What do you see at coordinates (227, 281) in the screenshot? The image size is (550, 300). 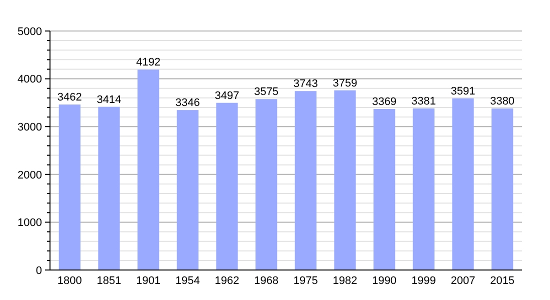 I see `x-tick-label: 1962` at bounding box center [227, 281].